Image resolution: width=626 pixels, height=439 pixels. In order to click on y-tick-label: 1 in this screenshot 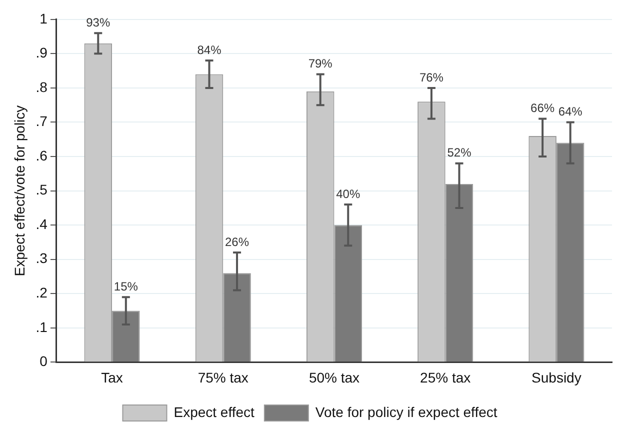, I will do `click(44, 18)`.